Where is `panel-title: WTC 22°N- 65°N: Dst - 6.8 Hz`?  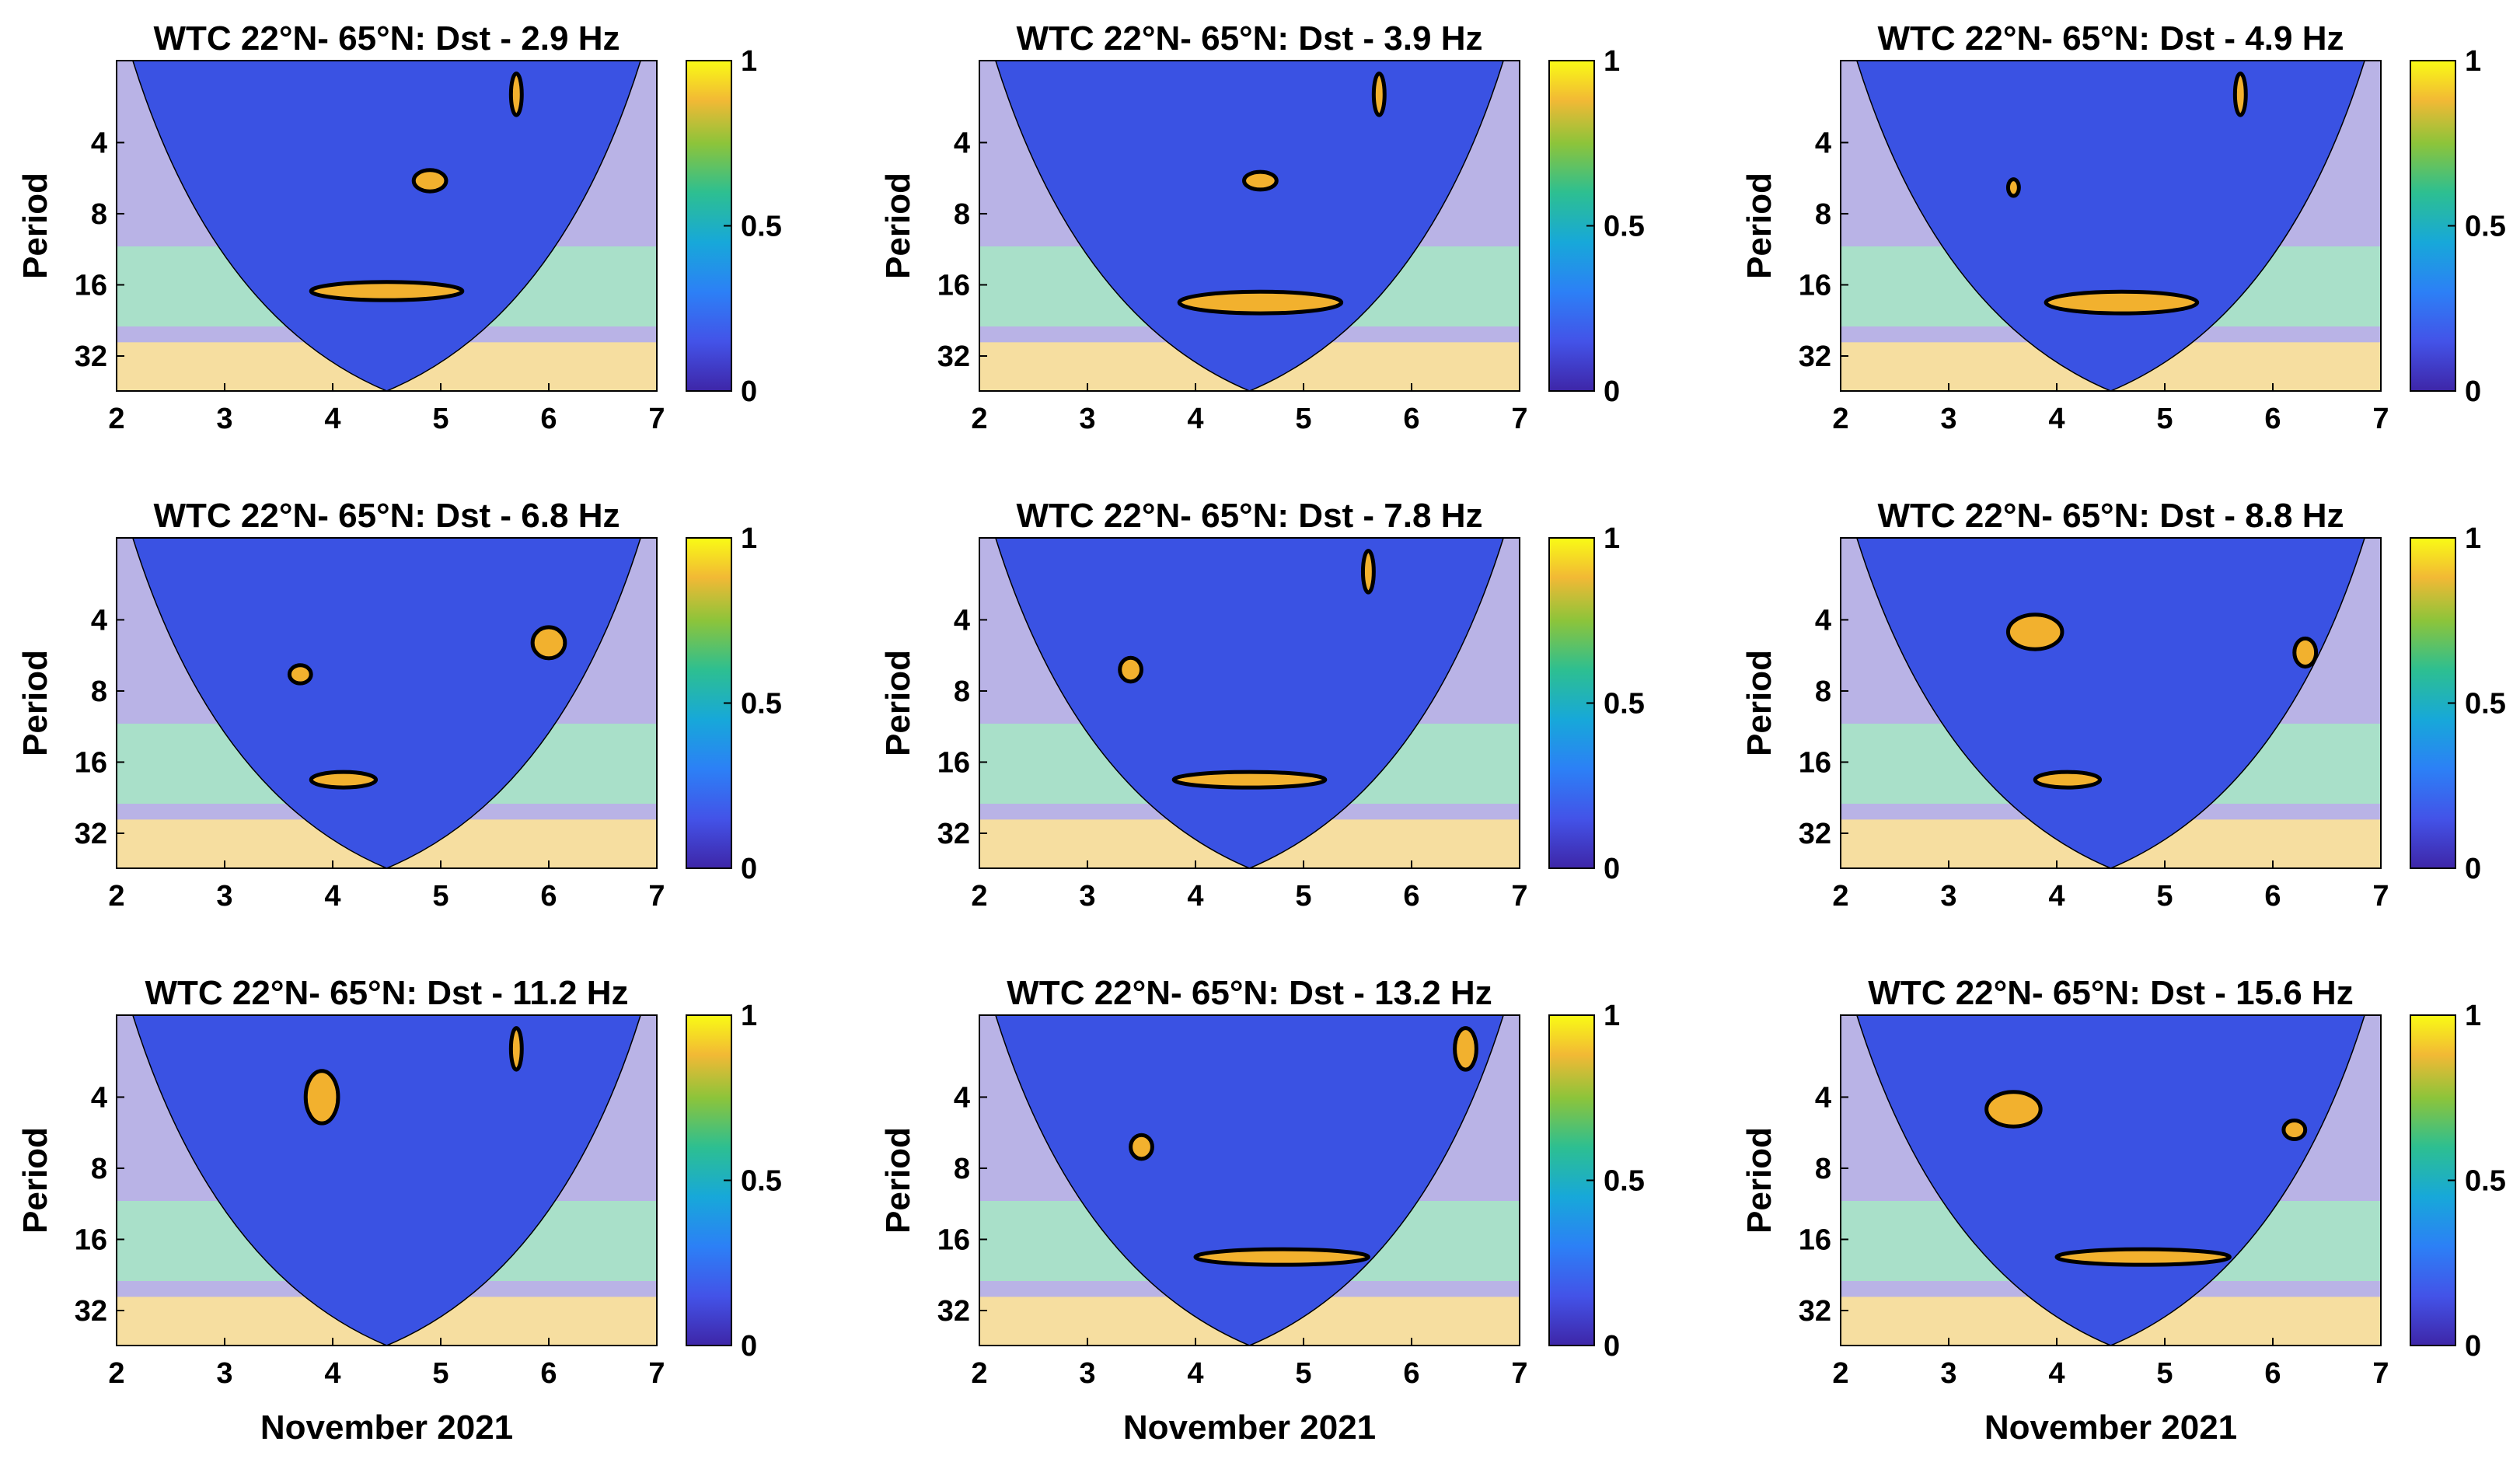
panel-title: WTC 22°N- 65°N: Dst - 6.8 Hz is located at coordinates (387, 516).